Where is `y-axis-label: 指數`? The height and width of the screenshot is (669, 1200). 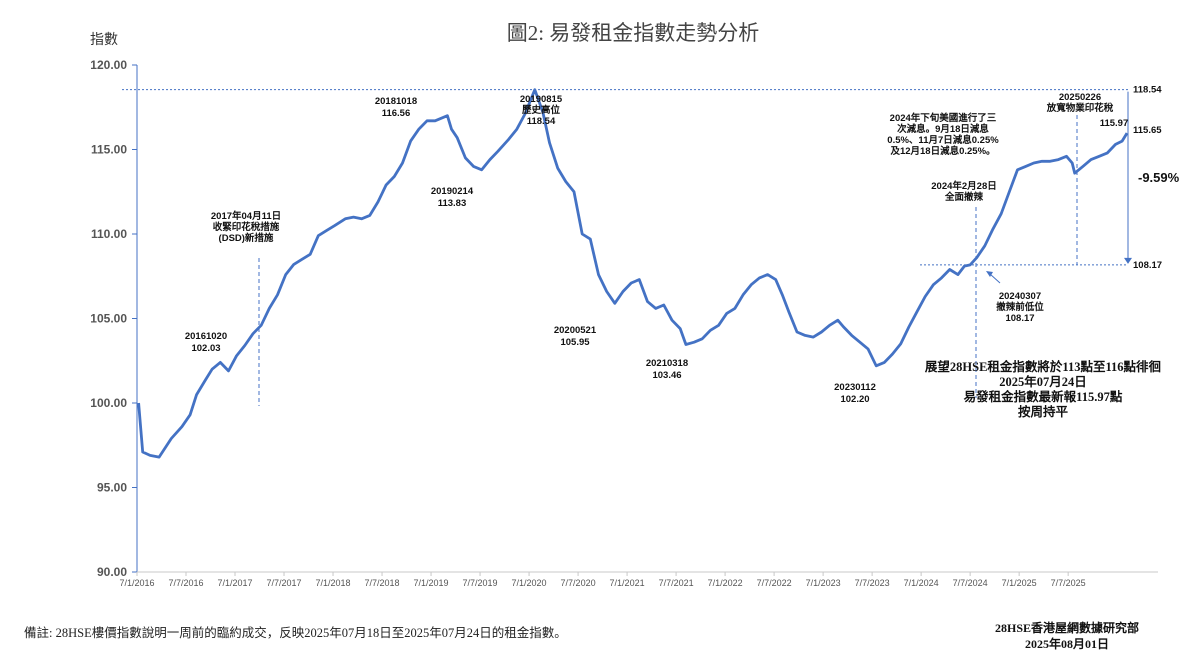 y-axis-label: 指數 is located at coordinates (104, 39).